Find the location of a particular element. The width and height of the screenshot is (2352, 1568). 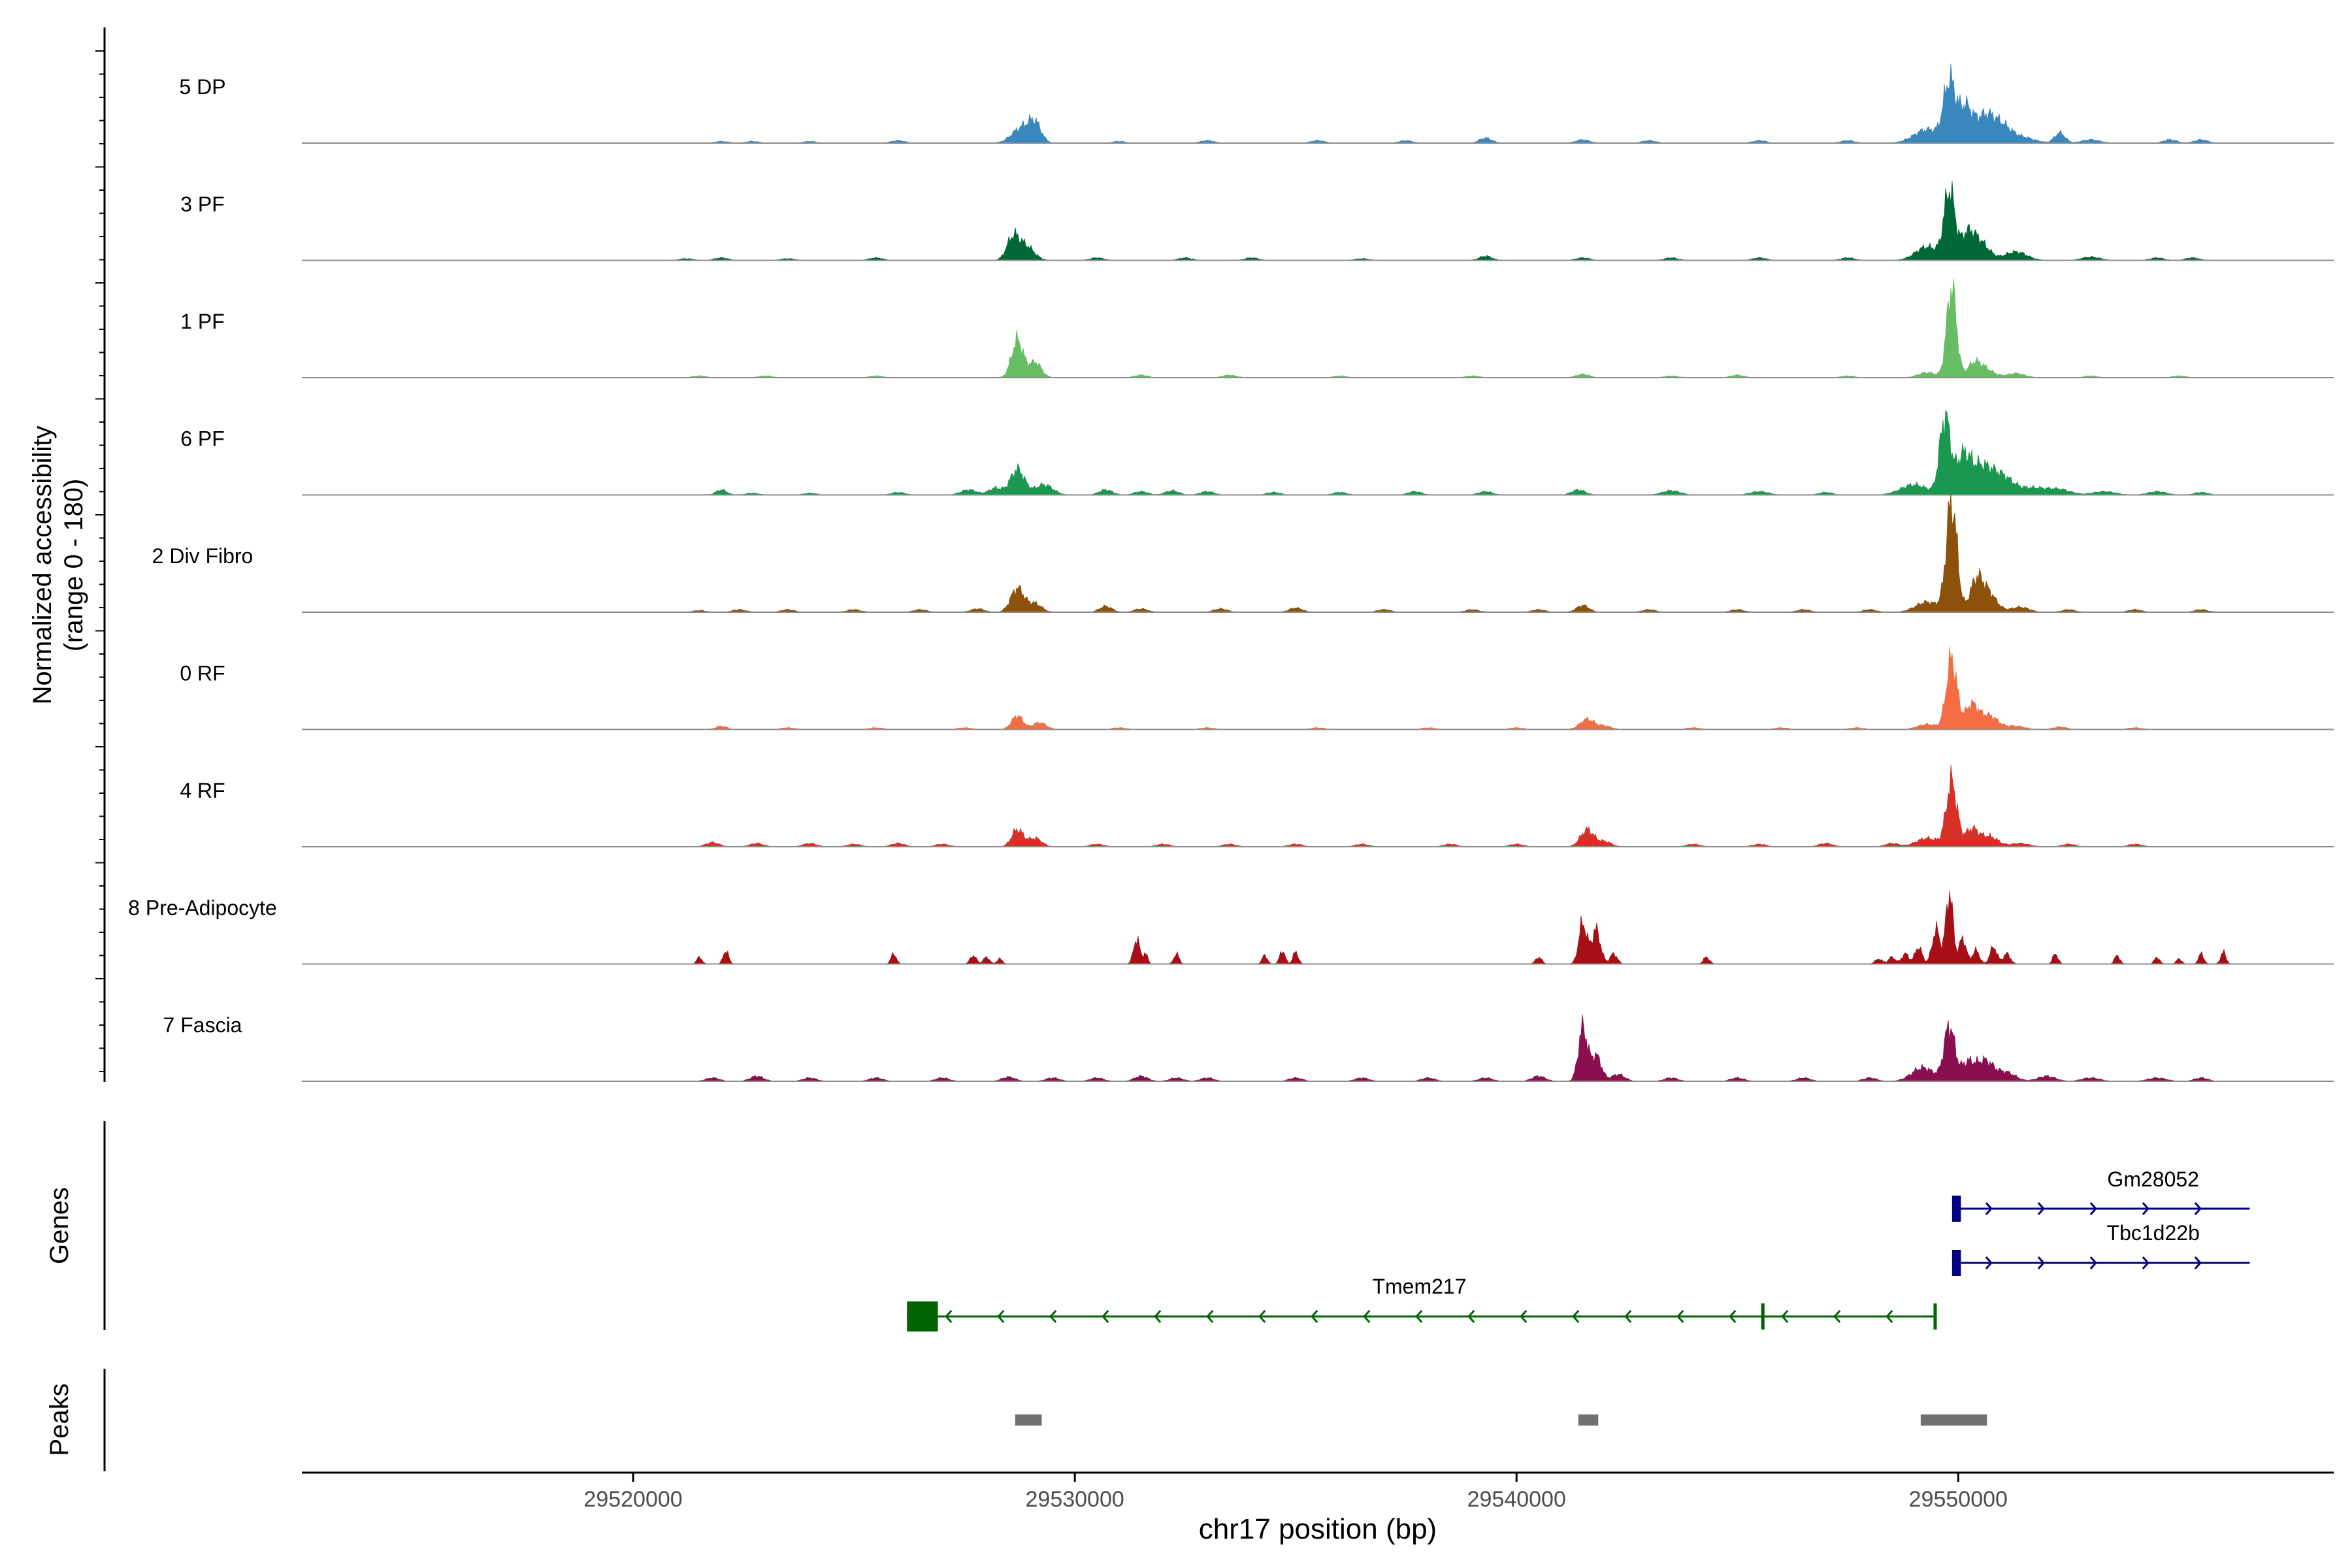

track-8-pre-adipocyte: 8 Pre-Adipocyte is located at coordinates (1231, 927).